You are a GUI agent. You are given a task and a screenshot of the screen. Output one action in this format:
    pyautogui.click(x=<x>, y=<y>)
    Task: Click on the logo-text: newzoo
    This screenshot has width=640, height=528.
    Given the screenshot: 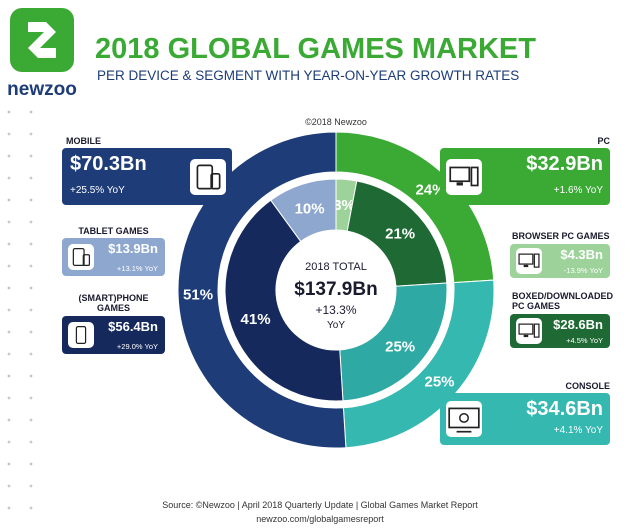 What is the action you would take?
    pyautogui.click(x=42, y=89)
    